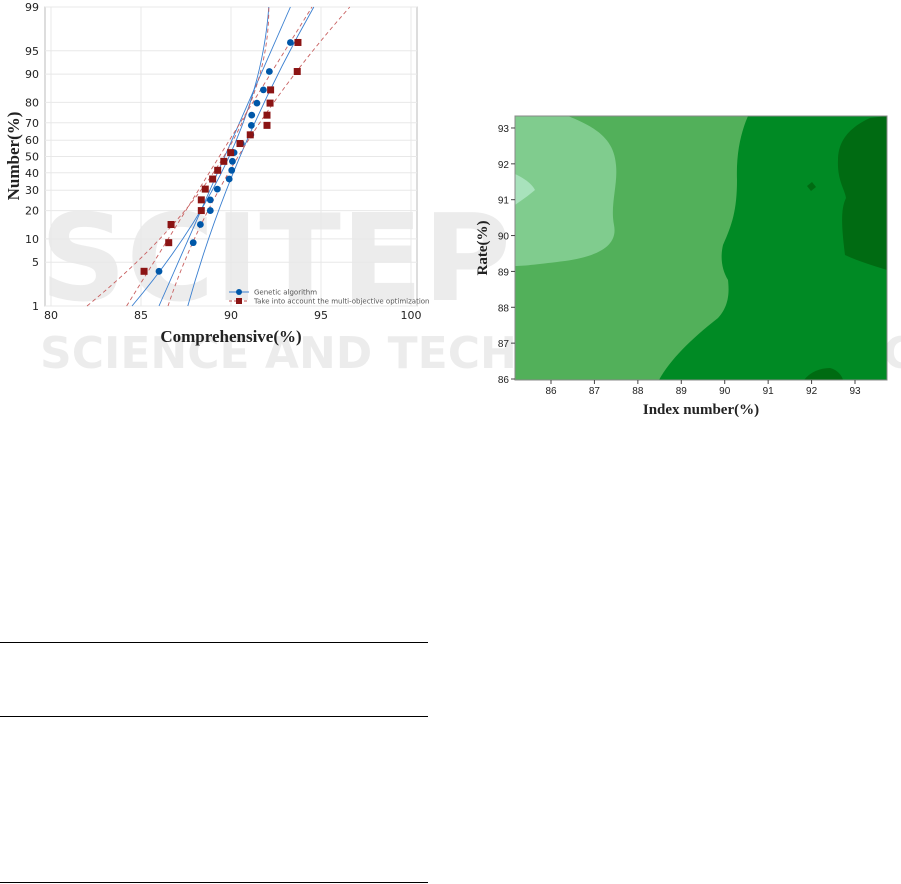 Image resolution: width=901 pixels, height=884 pixels. Describe the element at coordinates (595, 391) in the screenshot. I see `contour-x-tick-label: 87` at that location.